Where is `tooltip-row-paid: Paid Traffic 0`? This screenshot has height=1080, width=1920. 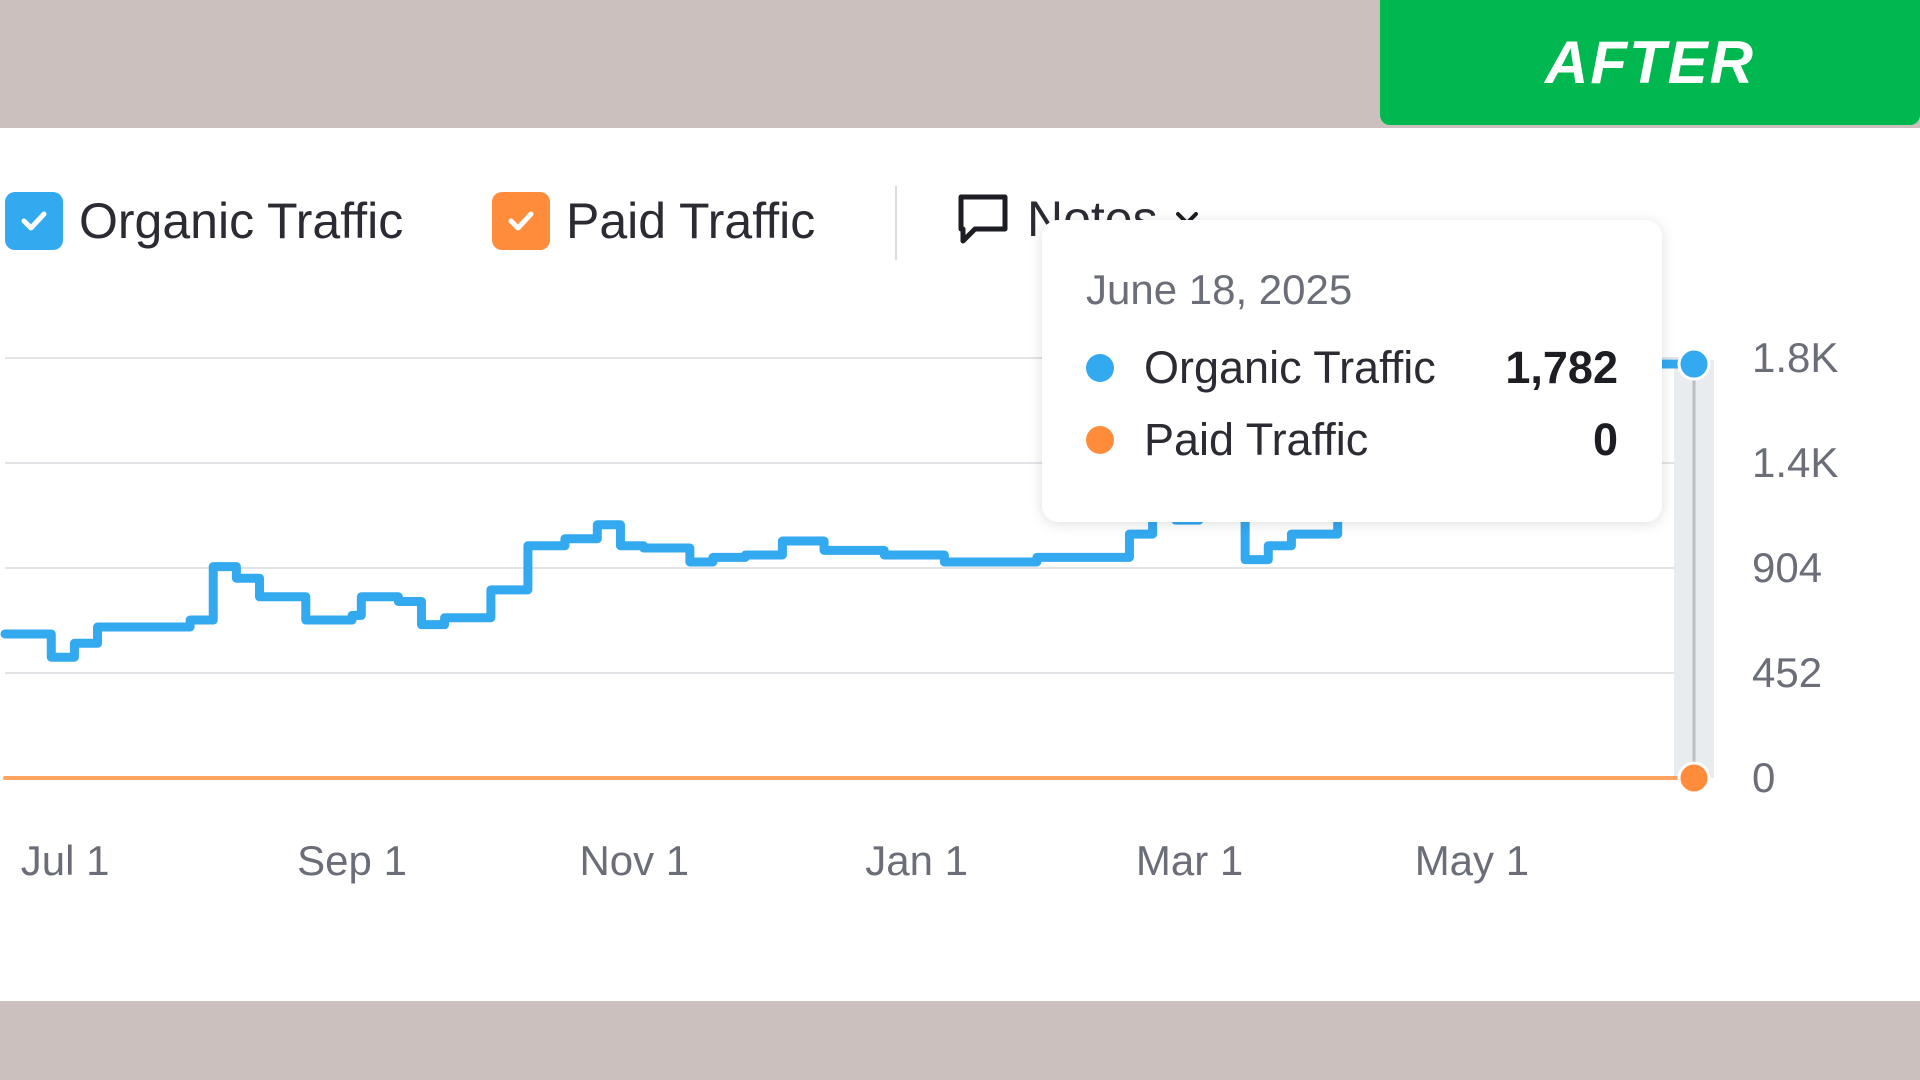 tooltip-row-paid: Paid Traffic 0 is located at coordinates (1352, 440).